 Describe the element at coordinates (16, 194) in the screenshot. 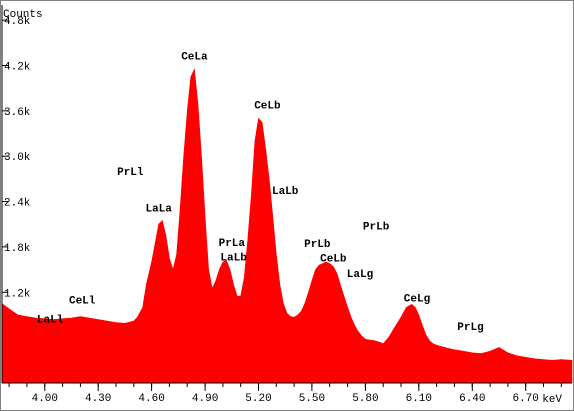

I see `y-axis: 1.2k 1.8k 2.4k 3.0k 3.6k 4.2k 4.8k` at that location.